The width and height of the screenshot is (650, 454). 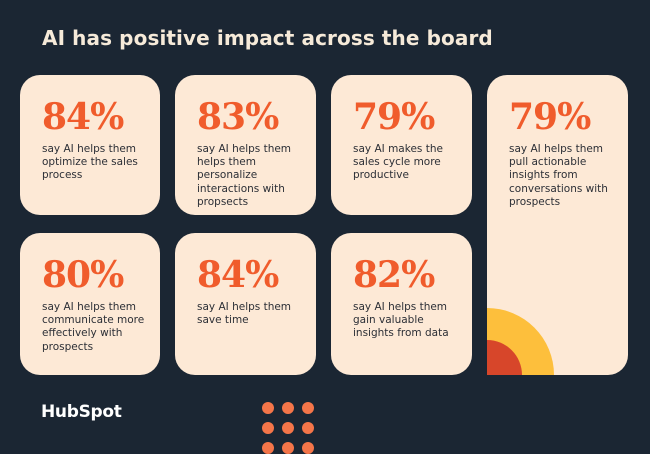 I want to click on stat-percent: 83%, so click(x=238, y=117).